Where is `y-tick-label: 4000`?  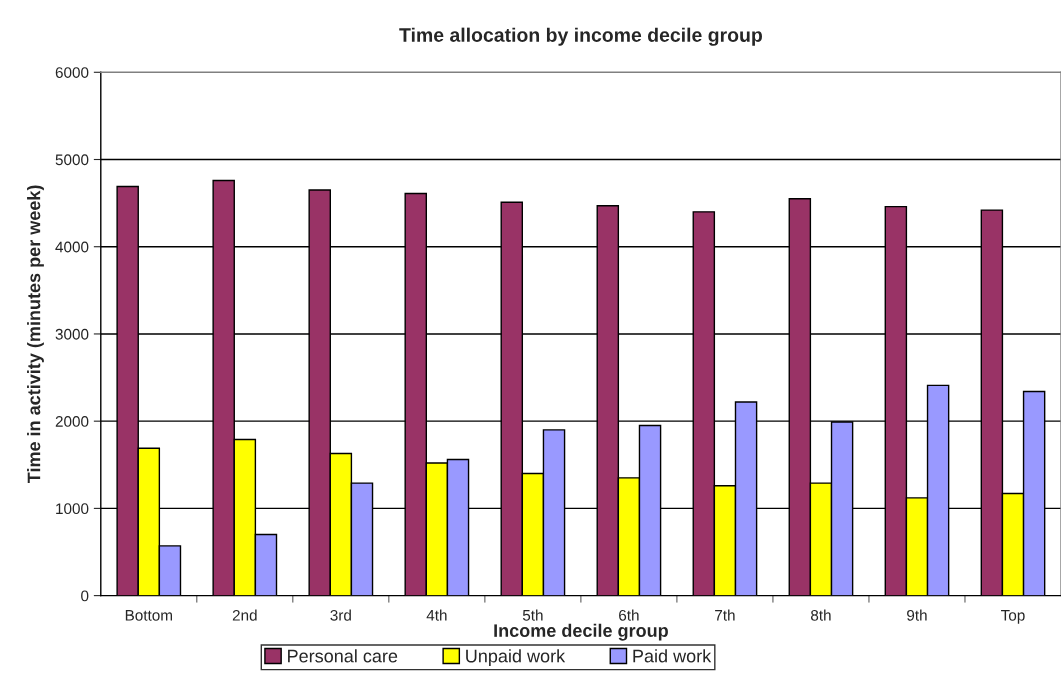
y-tick-label: 4000 is located at coordinates (72, 247).